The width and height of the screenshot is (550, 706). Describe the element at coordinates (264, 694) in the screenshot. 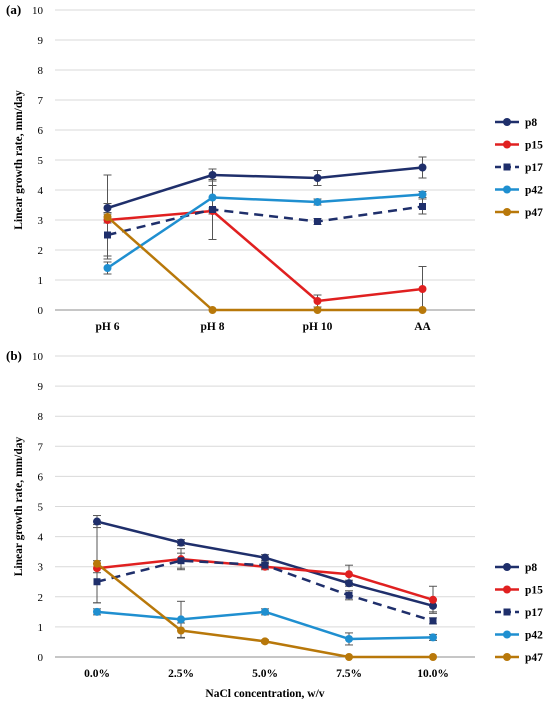

I see `x-axis-title: NaCl concentration, w/v` at that location.